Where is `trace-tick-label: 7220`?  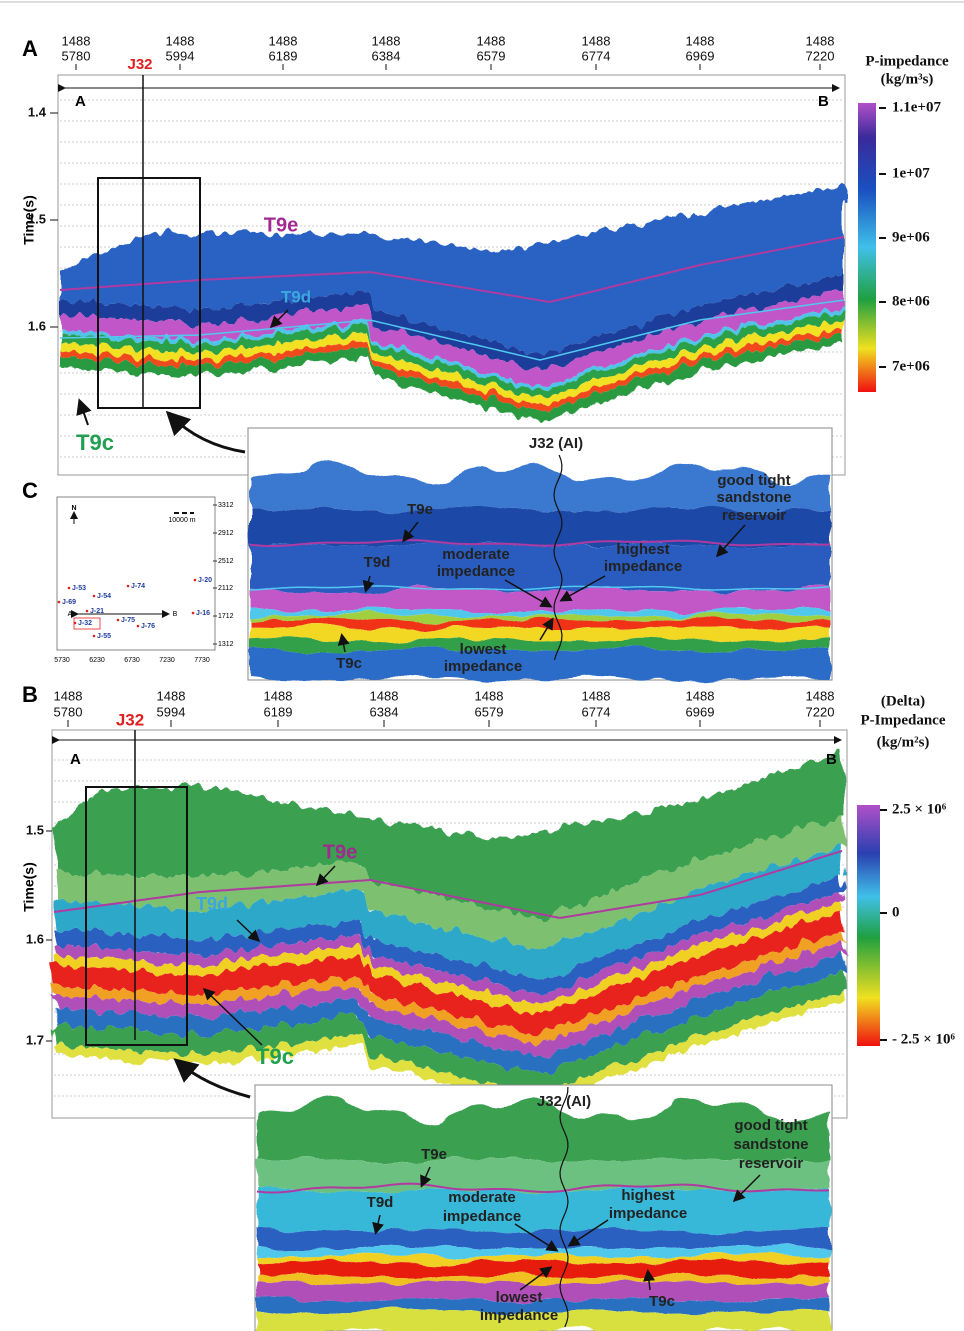 trace-tick-label: 7220 is located at coordinates (820, 711).